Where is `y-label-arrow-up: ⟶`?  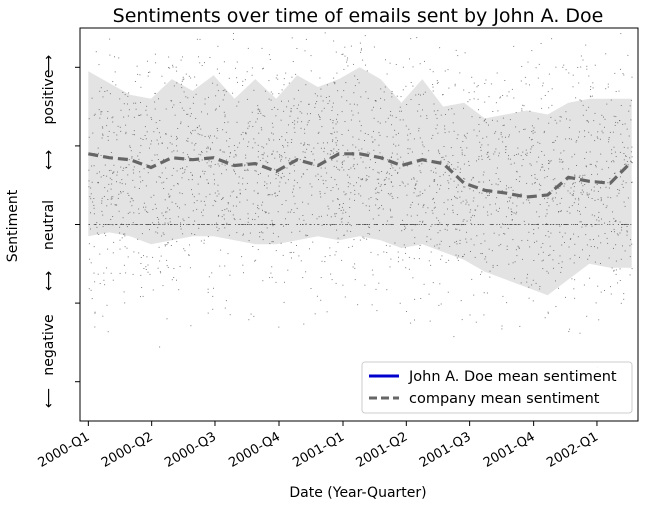
y-label-arrow-up: ⟶ is located at coordinates (49, 65).